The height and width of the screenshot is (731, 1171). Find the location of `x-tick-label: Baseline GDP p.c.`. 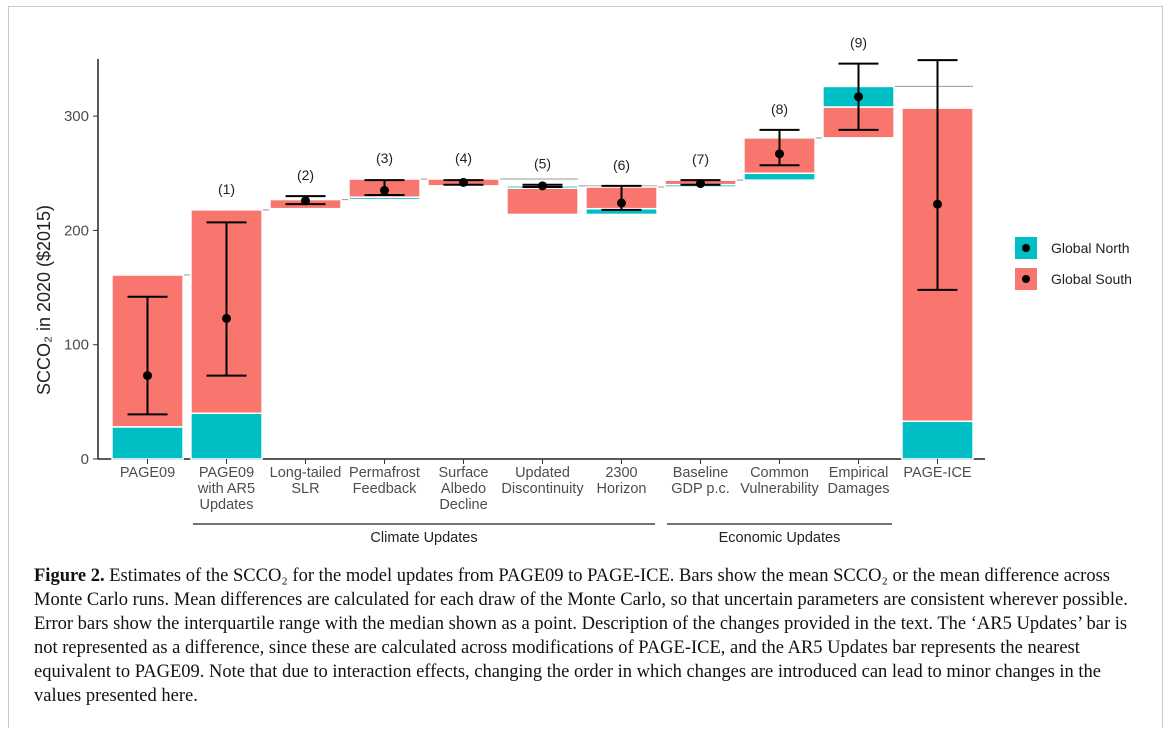

x-tick-label: Baseline GDP p.c. is located at coordinates (700, 481).